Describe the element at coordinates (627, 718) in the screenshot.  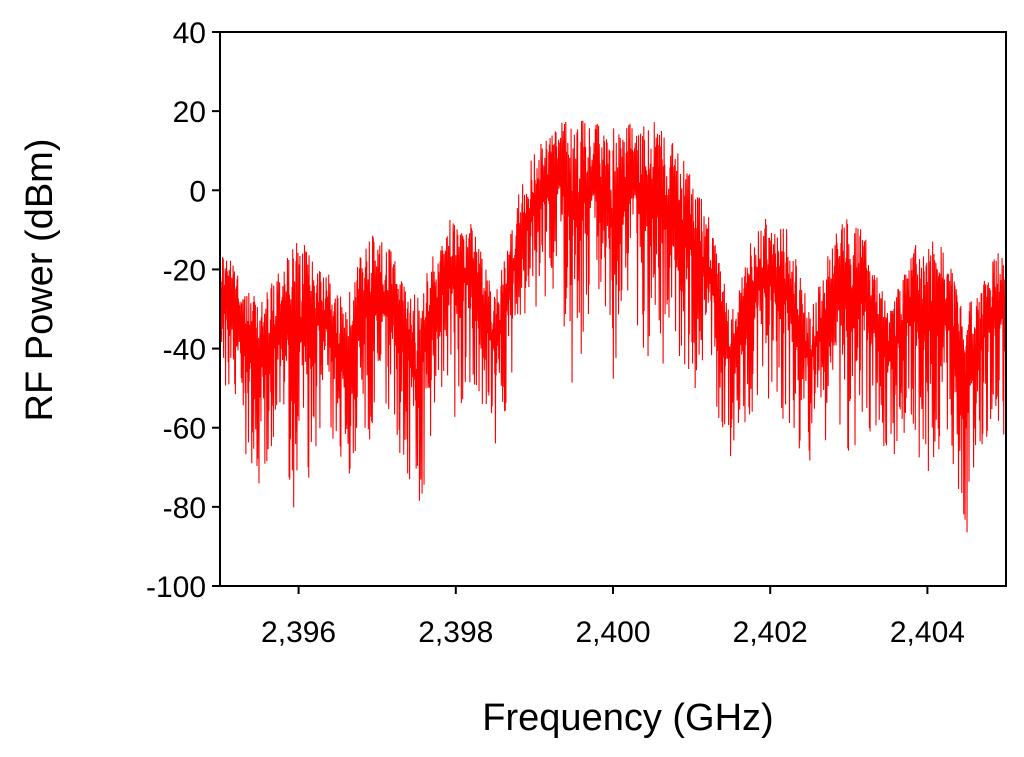
I see `x-axis-label: Frequency (GHz)` at that location.